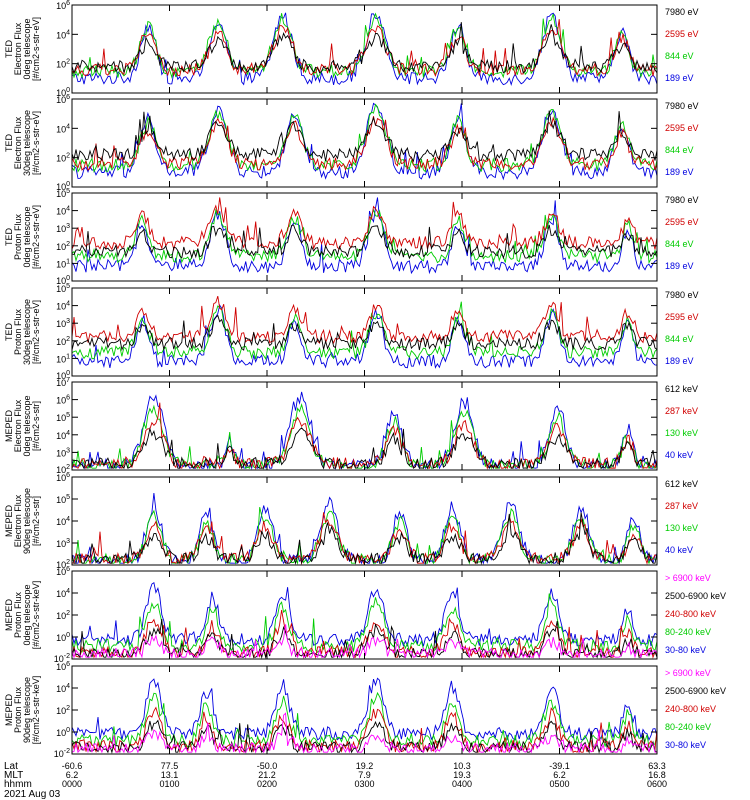 This screenshot has width=750, height=800. What do you see at coordinates (170, 766) in the screenshot?
I see `x-axis-value: 77.5` at bounding box center [170, 766].